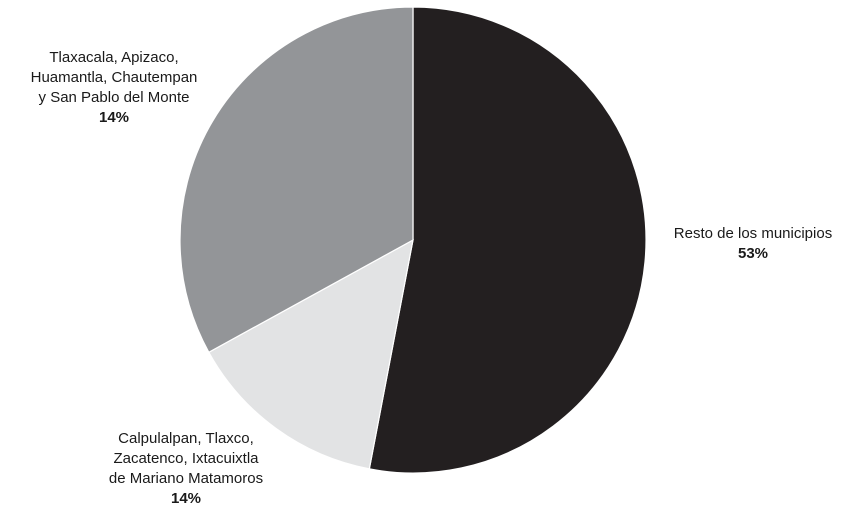  Describe the element at coordinates (113, 57) in the screenshot. I see `slice-3-label-line-1: Tlaxacala, Apizaco,` at that location.